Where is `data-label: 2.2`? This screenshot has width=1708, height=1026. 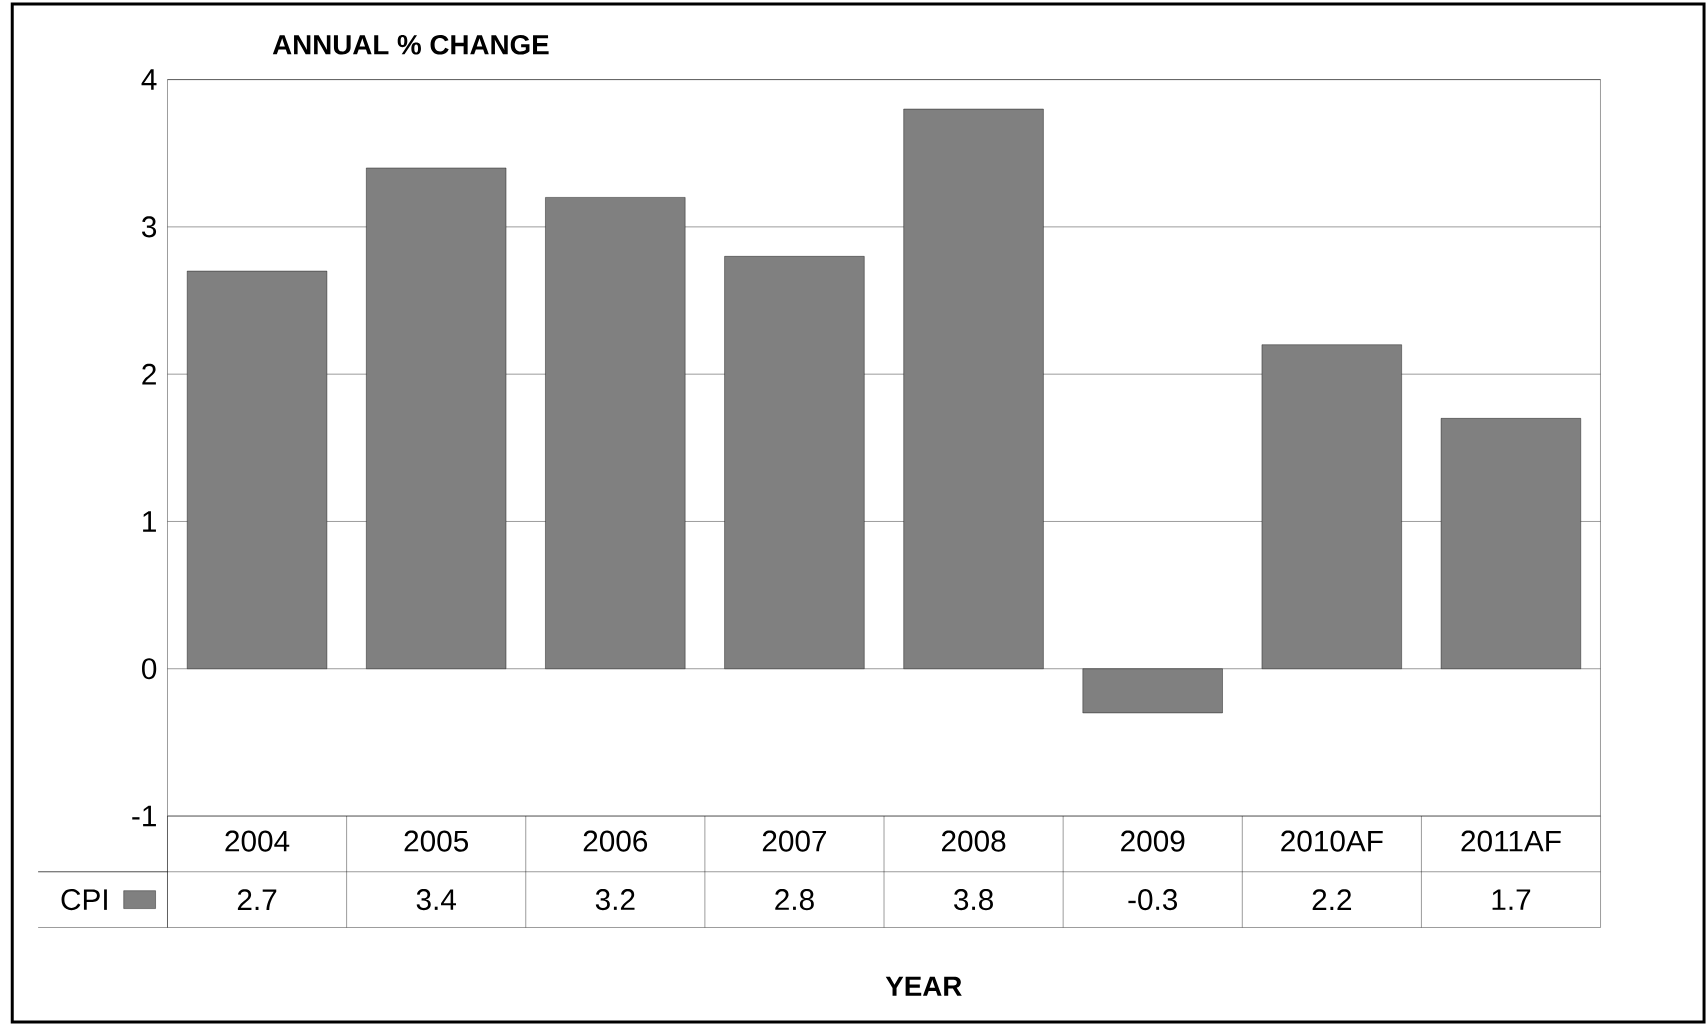
data-label: 2.2 is located at coordinates (1332, 900).